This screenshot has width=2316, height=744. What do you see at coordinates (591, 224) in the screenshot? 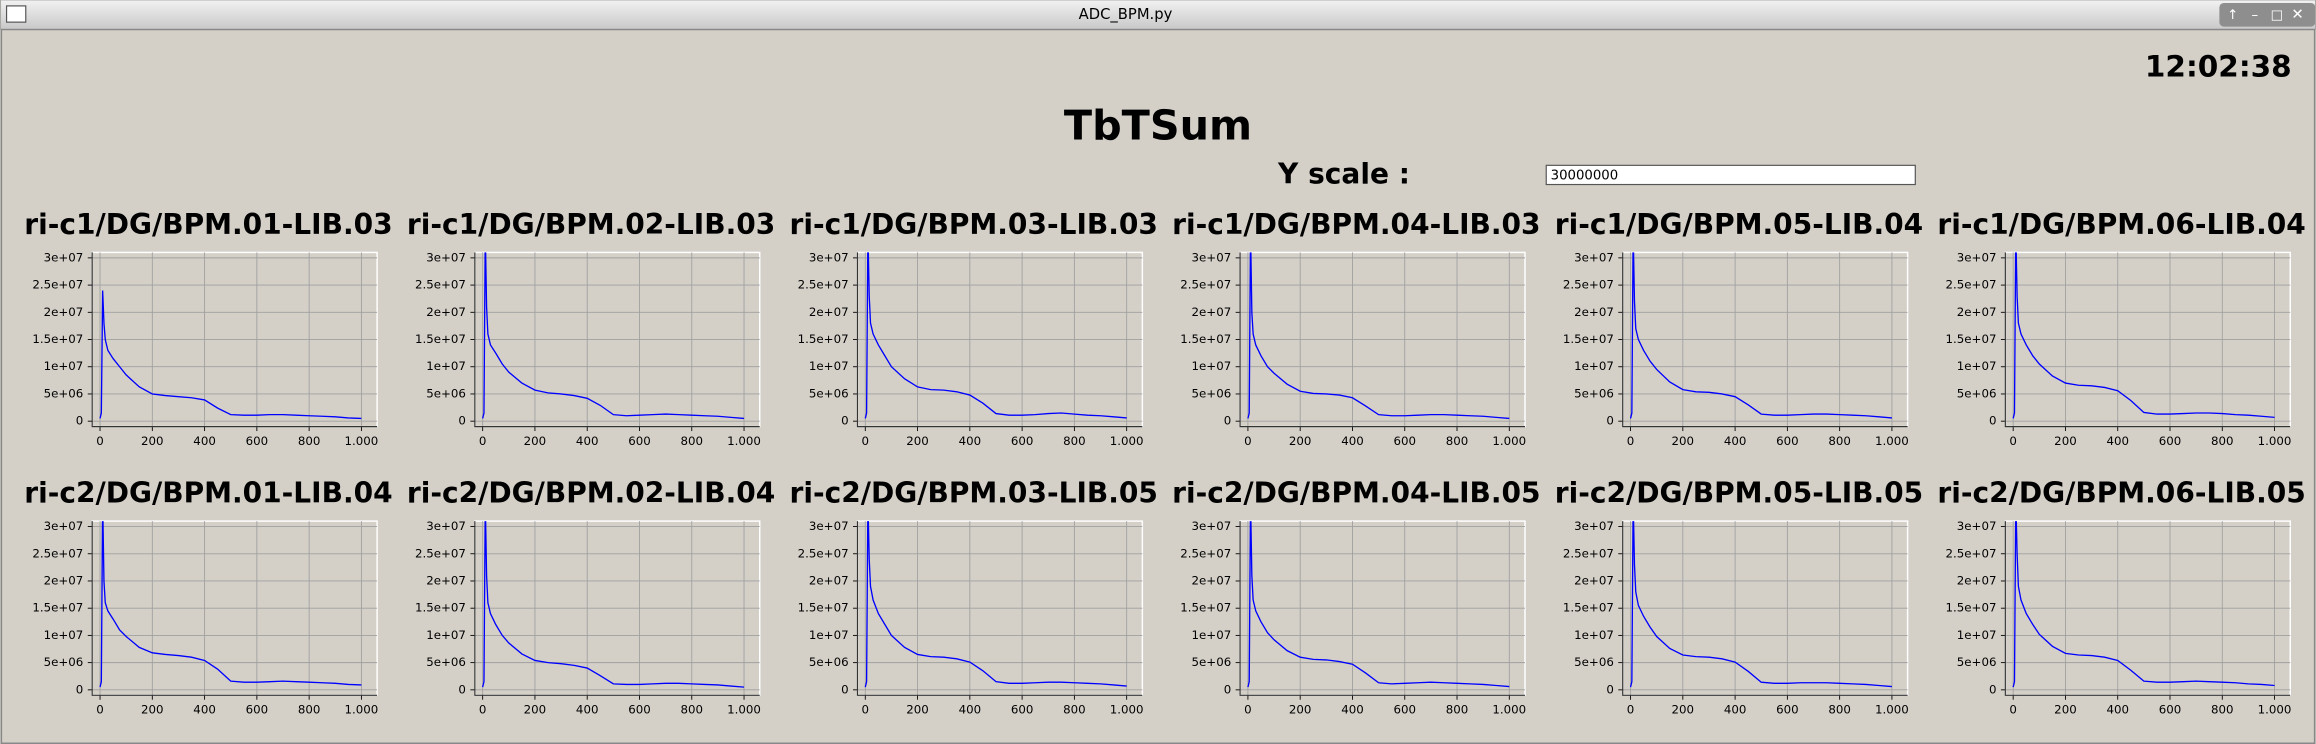
I see `chart-title: ri-c1/DG/BPM.02-LIB.03` at bounding box center [591, 224].